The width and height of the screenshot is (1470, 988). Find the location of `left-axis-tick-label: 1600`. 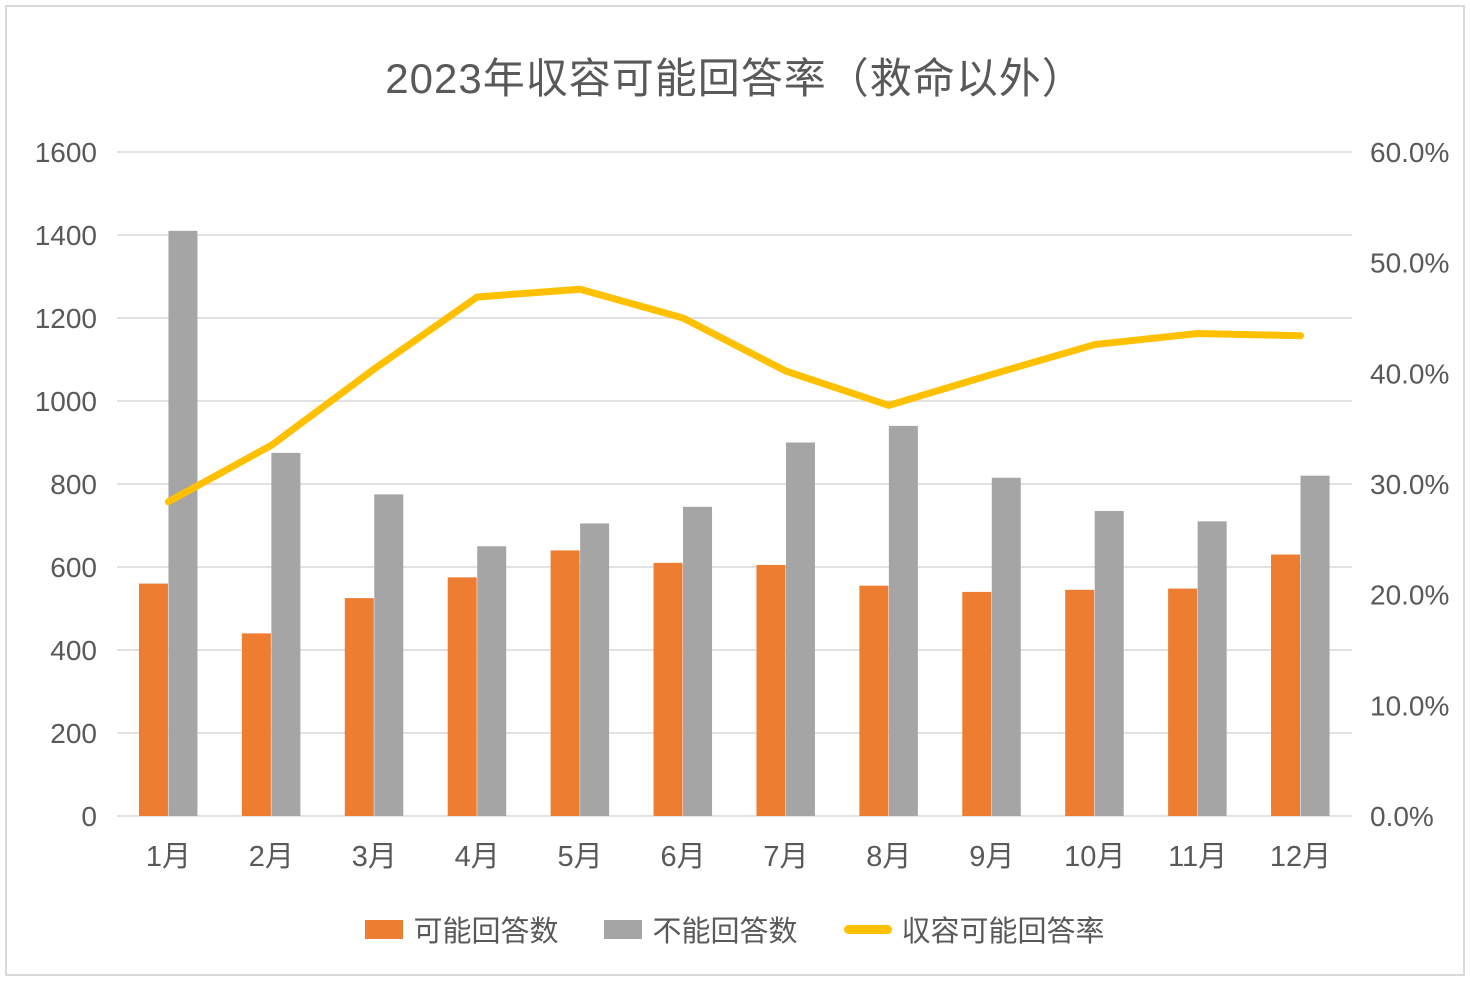

left-axis-tick-label: 1600 is located at coordinates (66, 152).